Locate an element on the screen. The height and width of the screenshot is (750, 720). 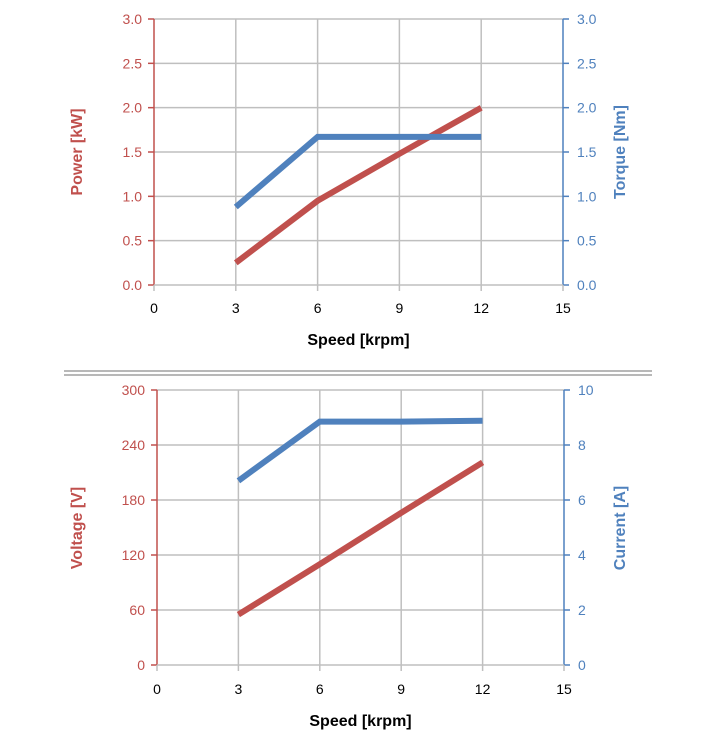
right-y-tick-label: 0.5 is located at coordinates (587, 241).